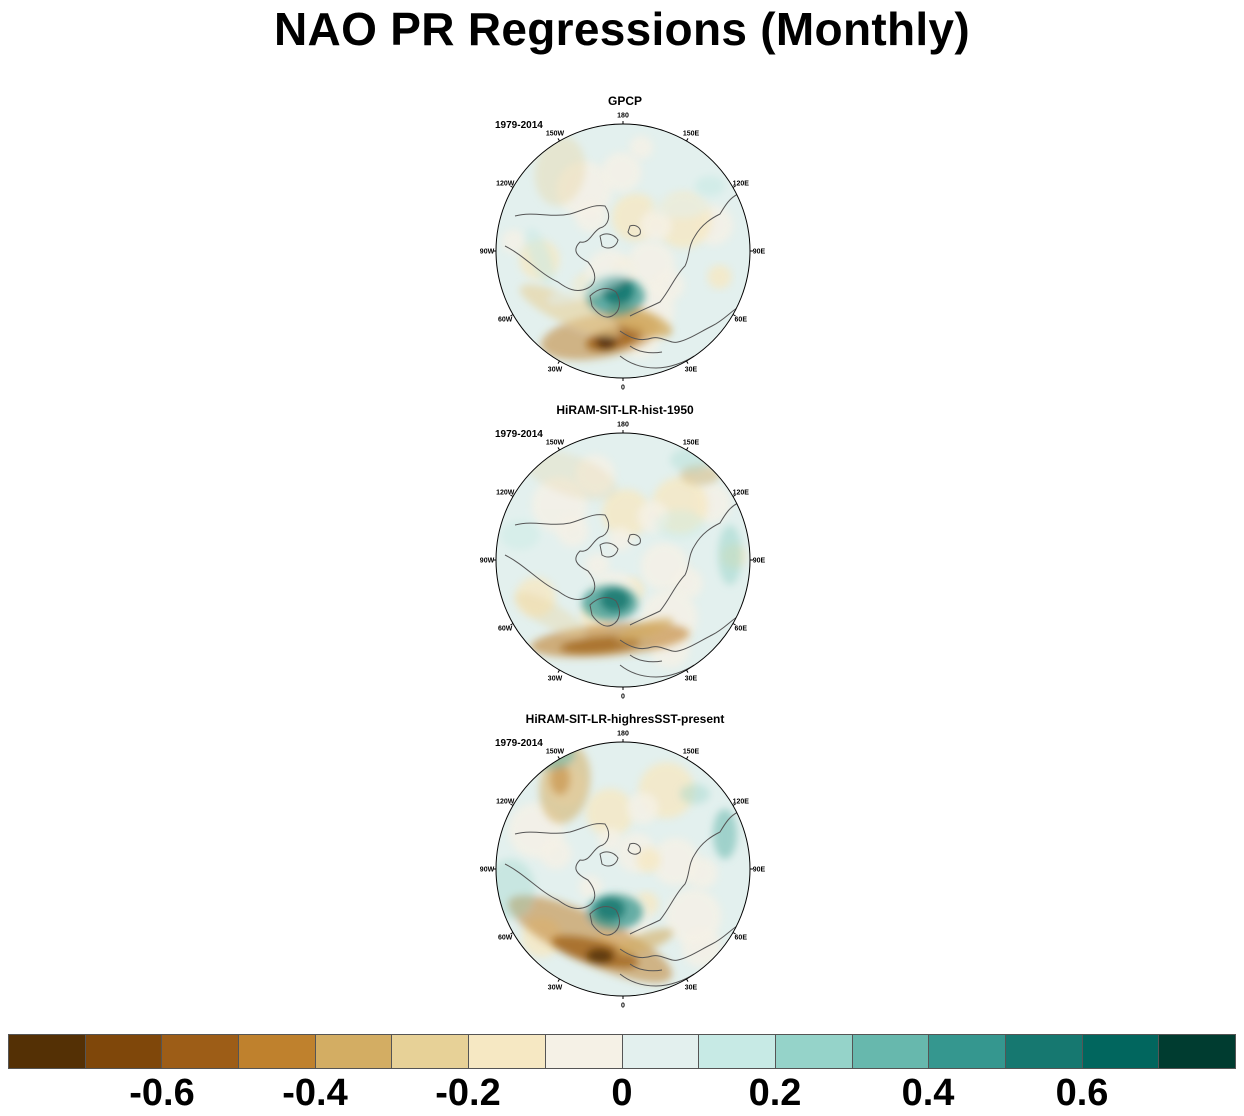 The height and width of the screenshot is (1116, 1244). Describe the element at coordinates (162, 1093) in the screenshot. I see `colorbar-tick-label: -0.6` at that location.